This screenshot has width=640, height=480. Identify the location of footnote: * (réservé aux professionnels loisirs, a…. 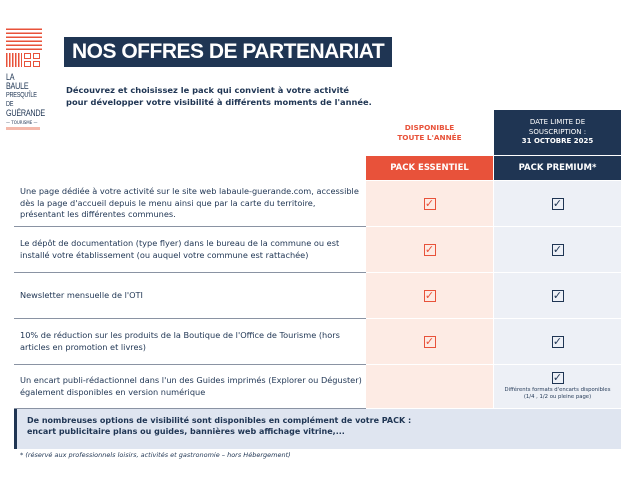
(155, 455).